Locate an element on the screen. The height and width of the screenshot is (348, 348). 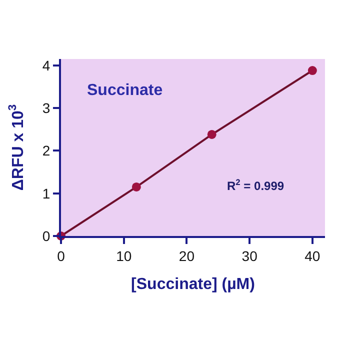
y-tick-label: 1 is located at coordinates (46, 193).